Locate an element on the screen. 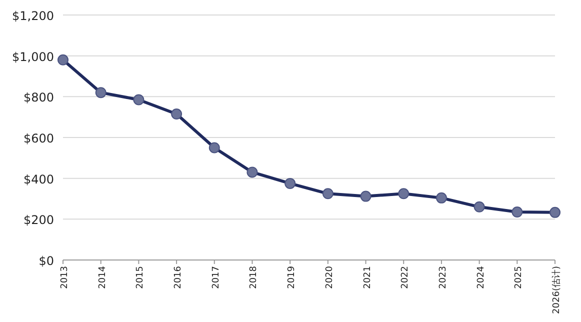 Image resolution: width=581 pixels, height=322 pixels. y-tick-label: $600 is located at coordinates (38, 139).